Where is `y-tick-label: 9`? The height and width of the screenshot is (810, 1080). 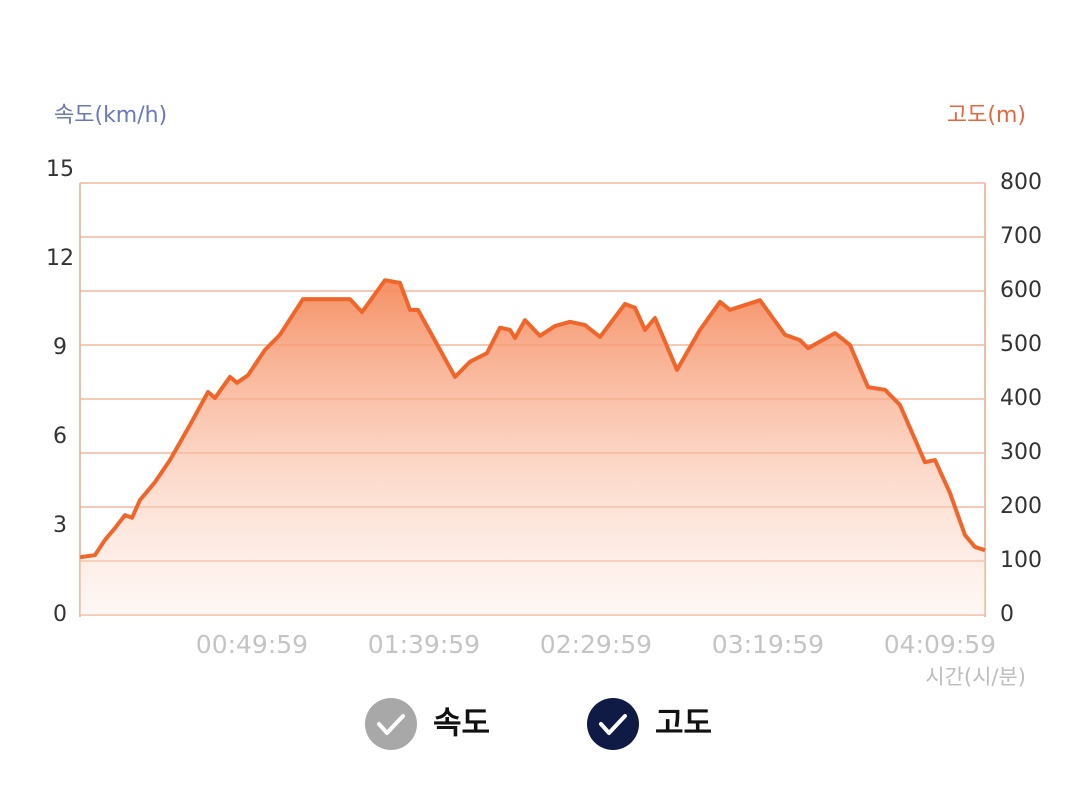
y-tick-label: 9 is located at coordinates (60, 347).